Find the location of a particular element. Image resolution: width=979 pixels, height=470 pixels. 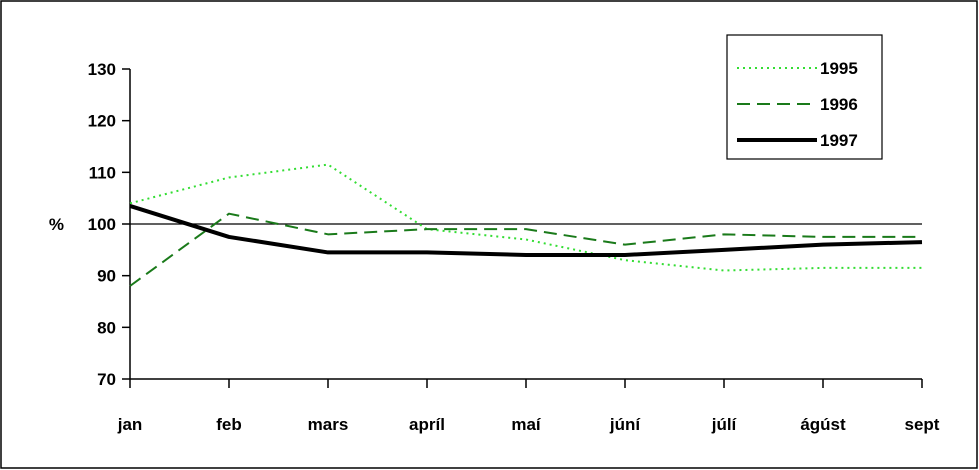

x-tick-label: mars is located at coordinates (328, 424).